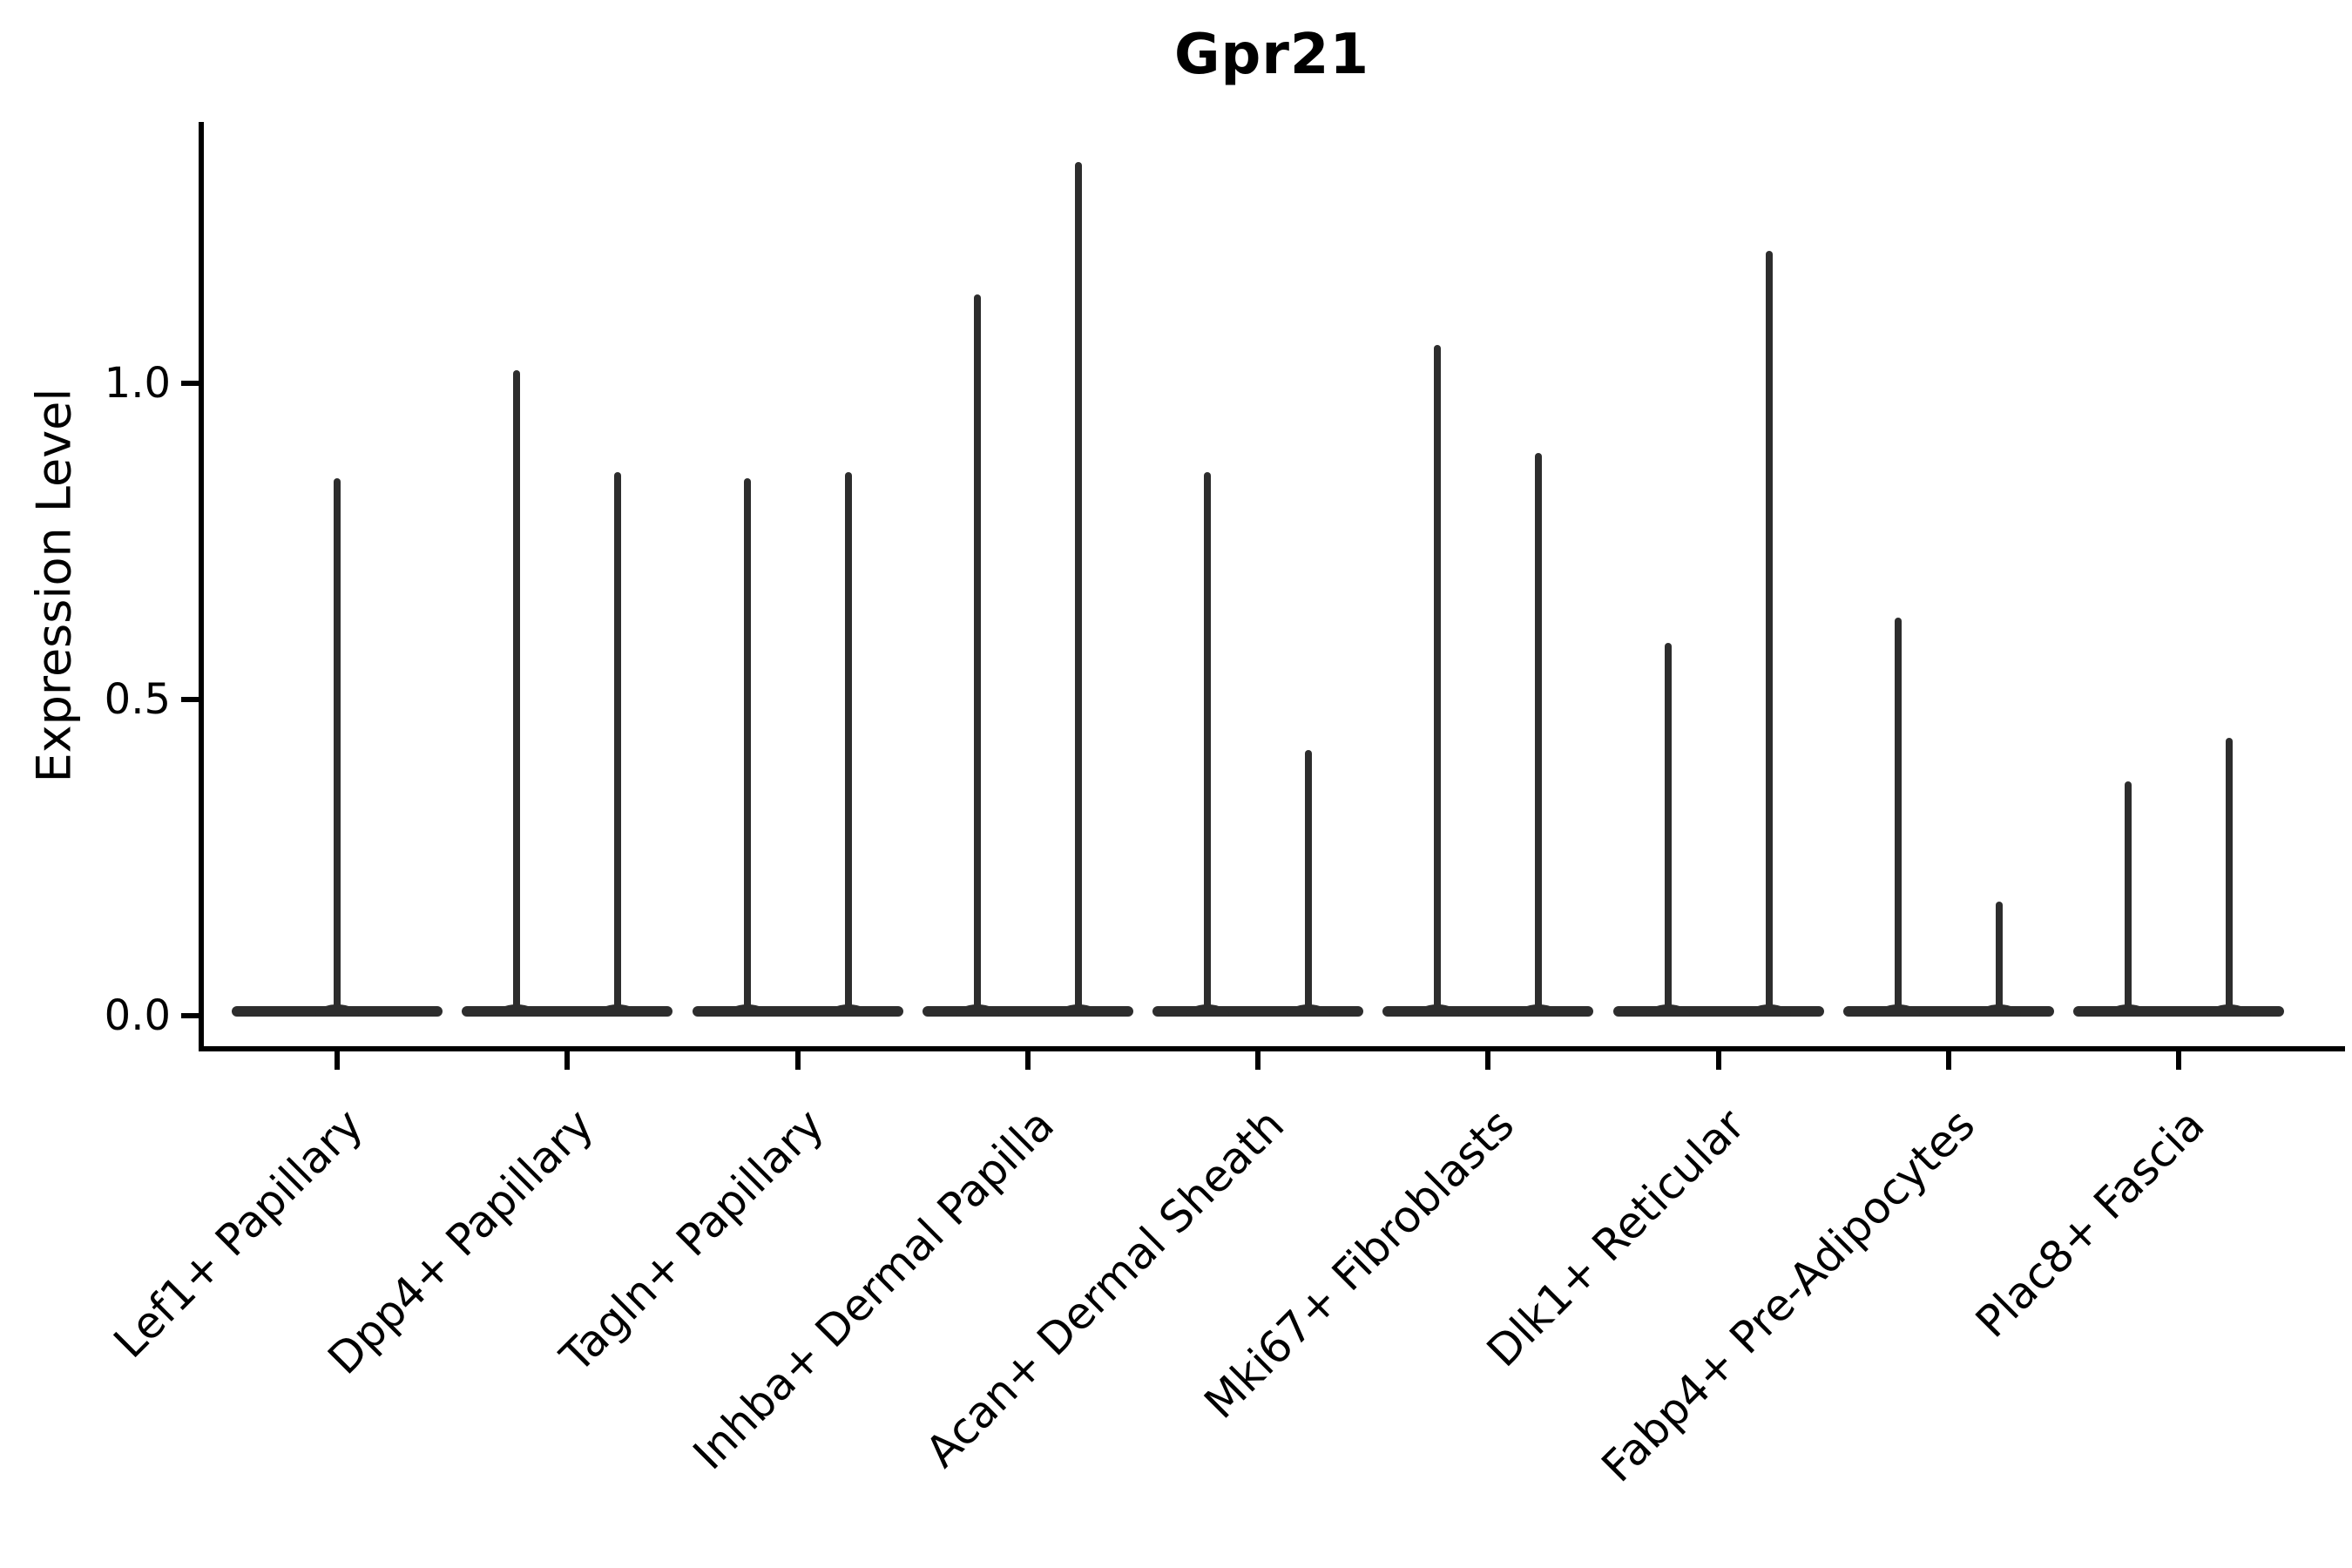  Describe the element at coordinates (137, 1015) in the screenshot. I see `y-tick-label: 0.0` at that location.